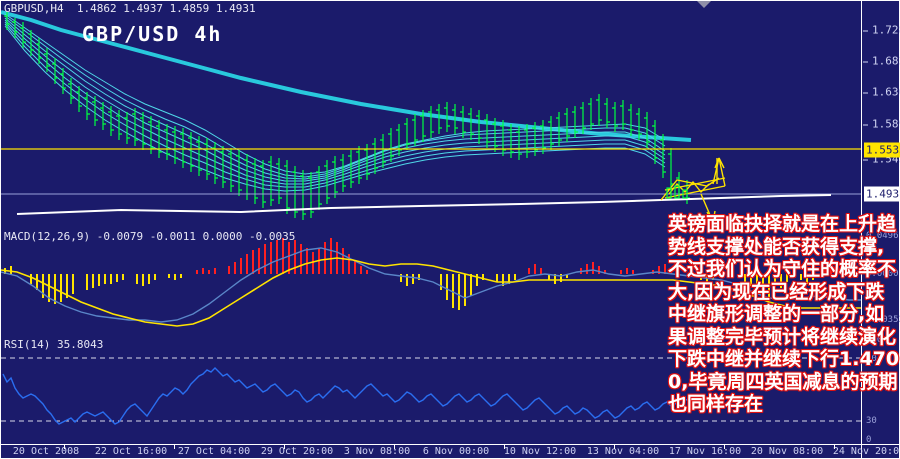 The image size is (900, 459). Describe the element at coordinates (705, 451) in the screenshot. I see `time-tick: 17 Nov 16:00` at that location.